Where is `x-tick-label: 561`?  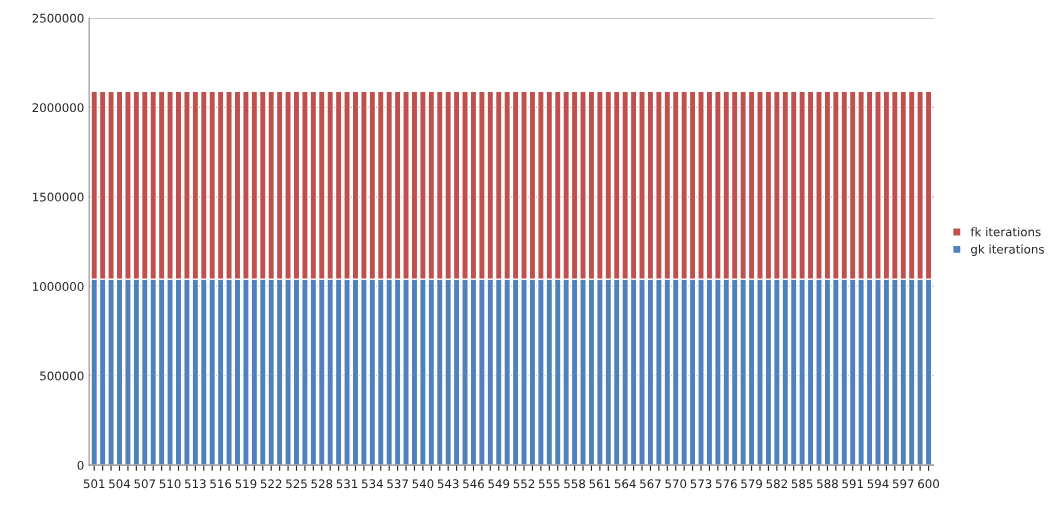 x-tick-label: 561 is located at coordinates (600, 484).